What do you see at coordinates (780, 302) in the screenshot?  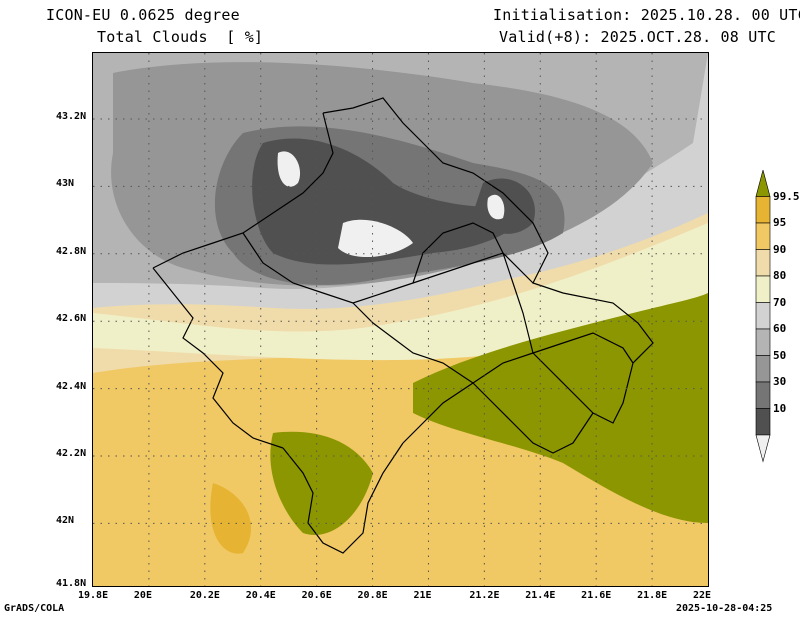 I see `colorbar-label: 70` at bounding box center [780, 302].